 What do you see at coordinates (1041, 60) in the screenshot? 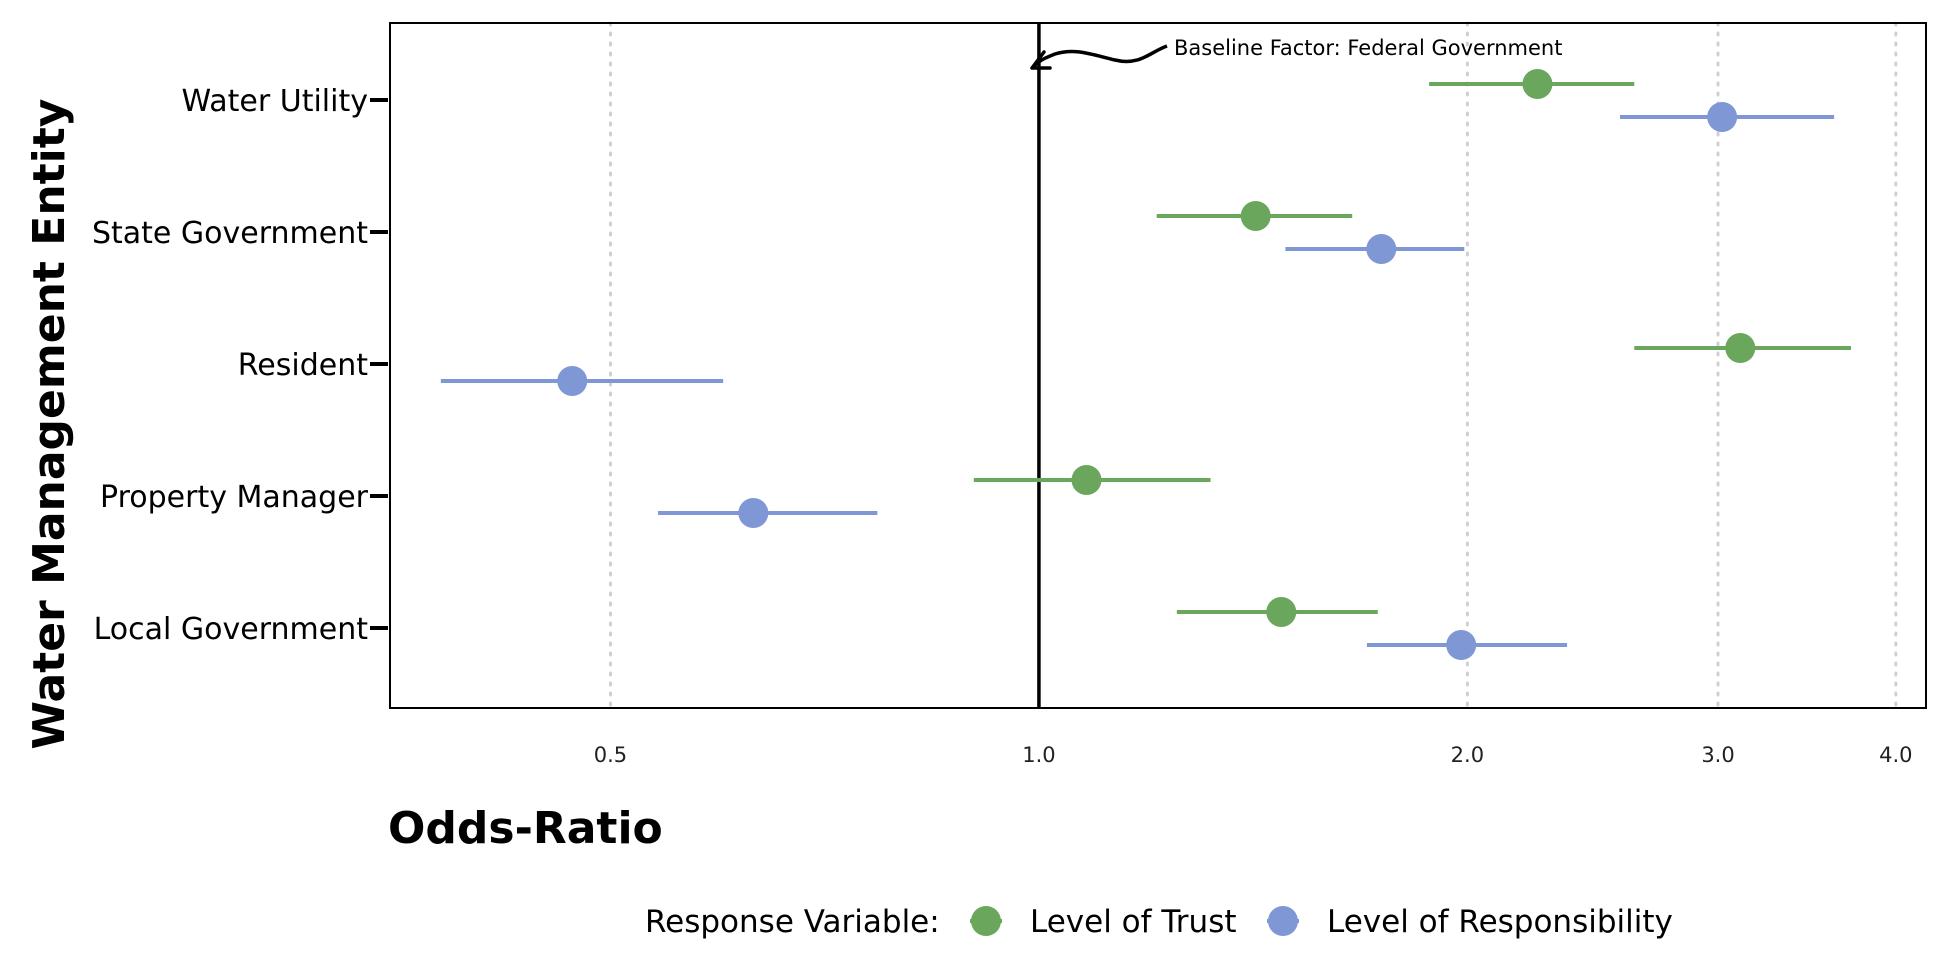
I see `annotation-arrowhead` at bounding box center [1041, 60].